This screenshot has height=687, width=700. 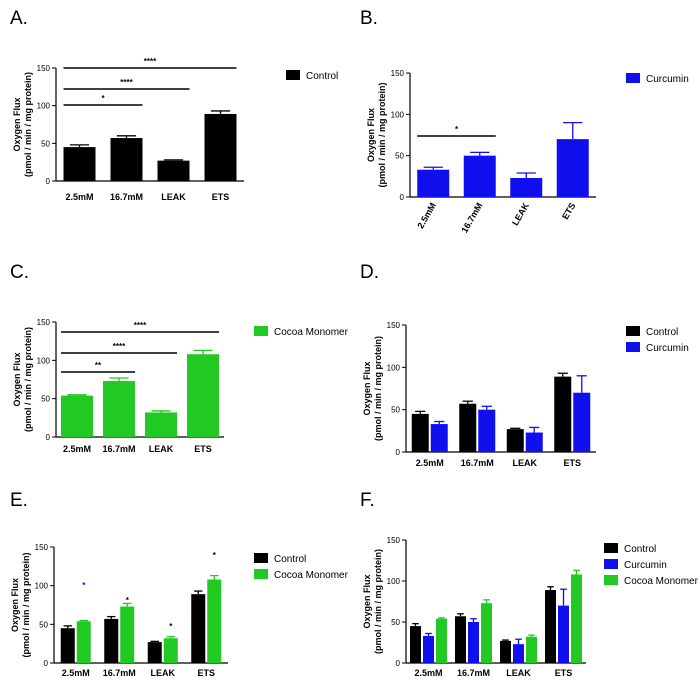 I want to click on panel-d-legend-label: Control, so click(x=662, y=332).